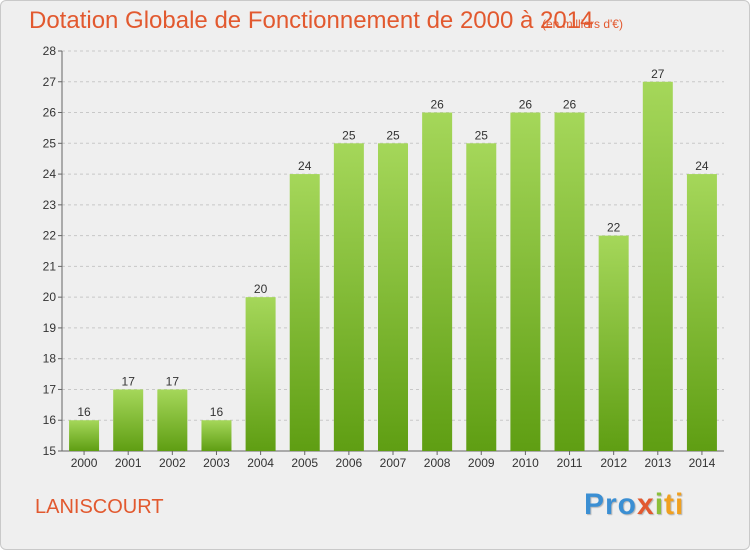 The image size is (750, 550). Describe the element at coordinates (172, 420) in the screenshot. I see `bar-2002` at that location.